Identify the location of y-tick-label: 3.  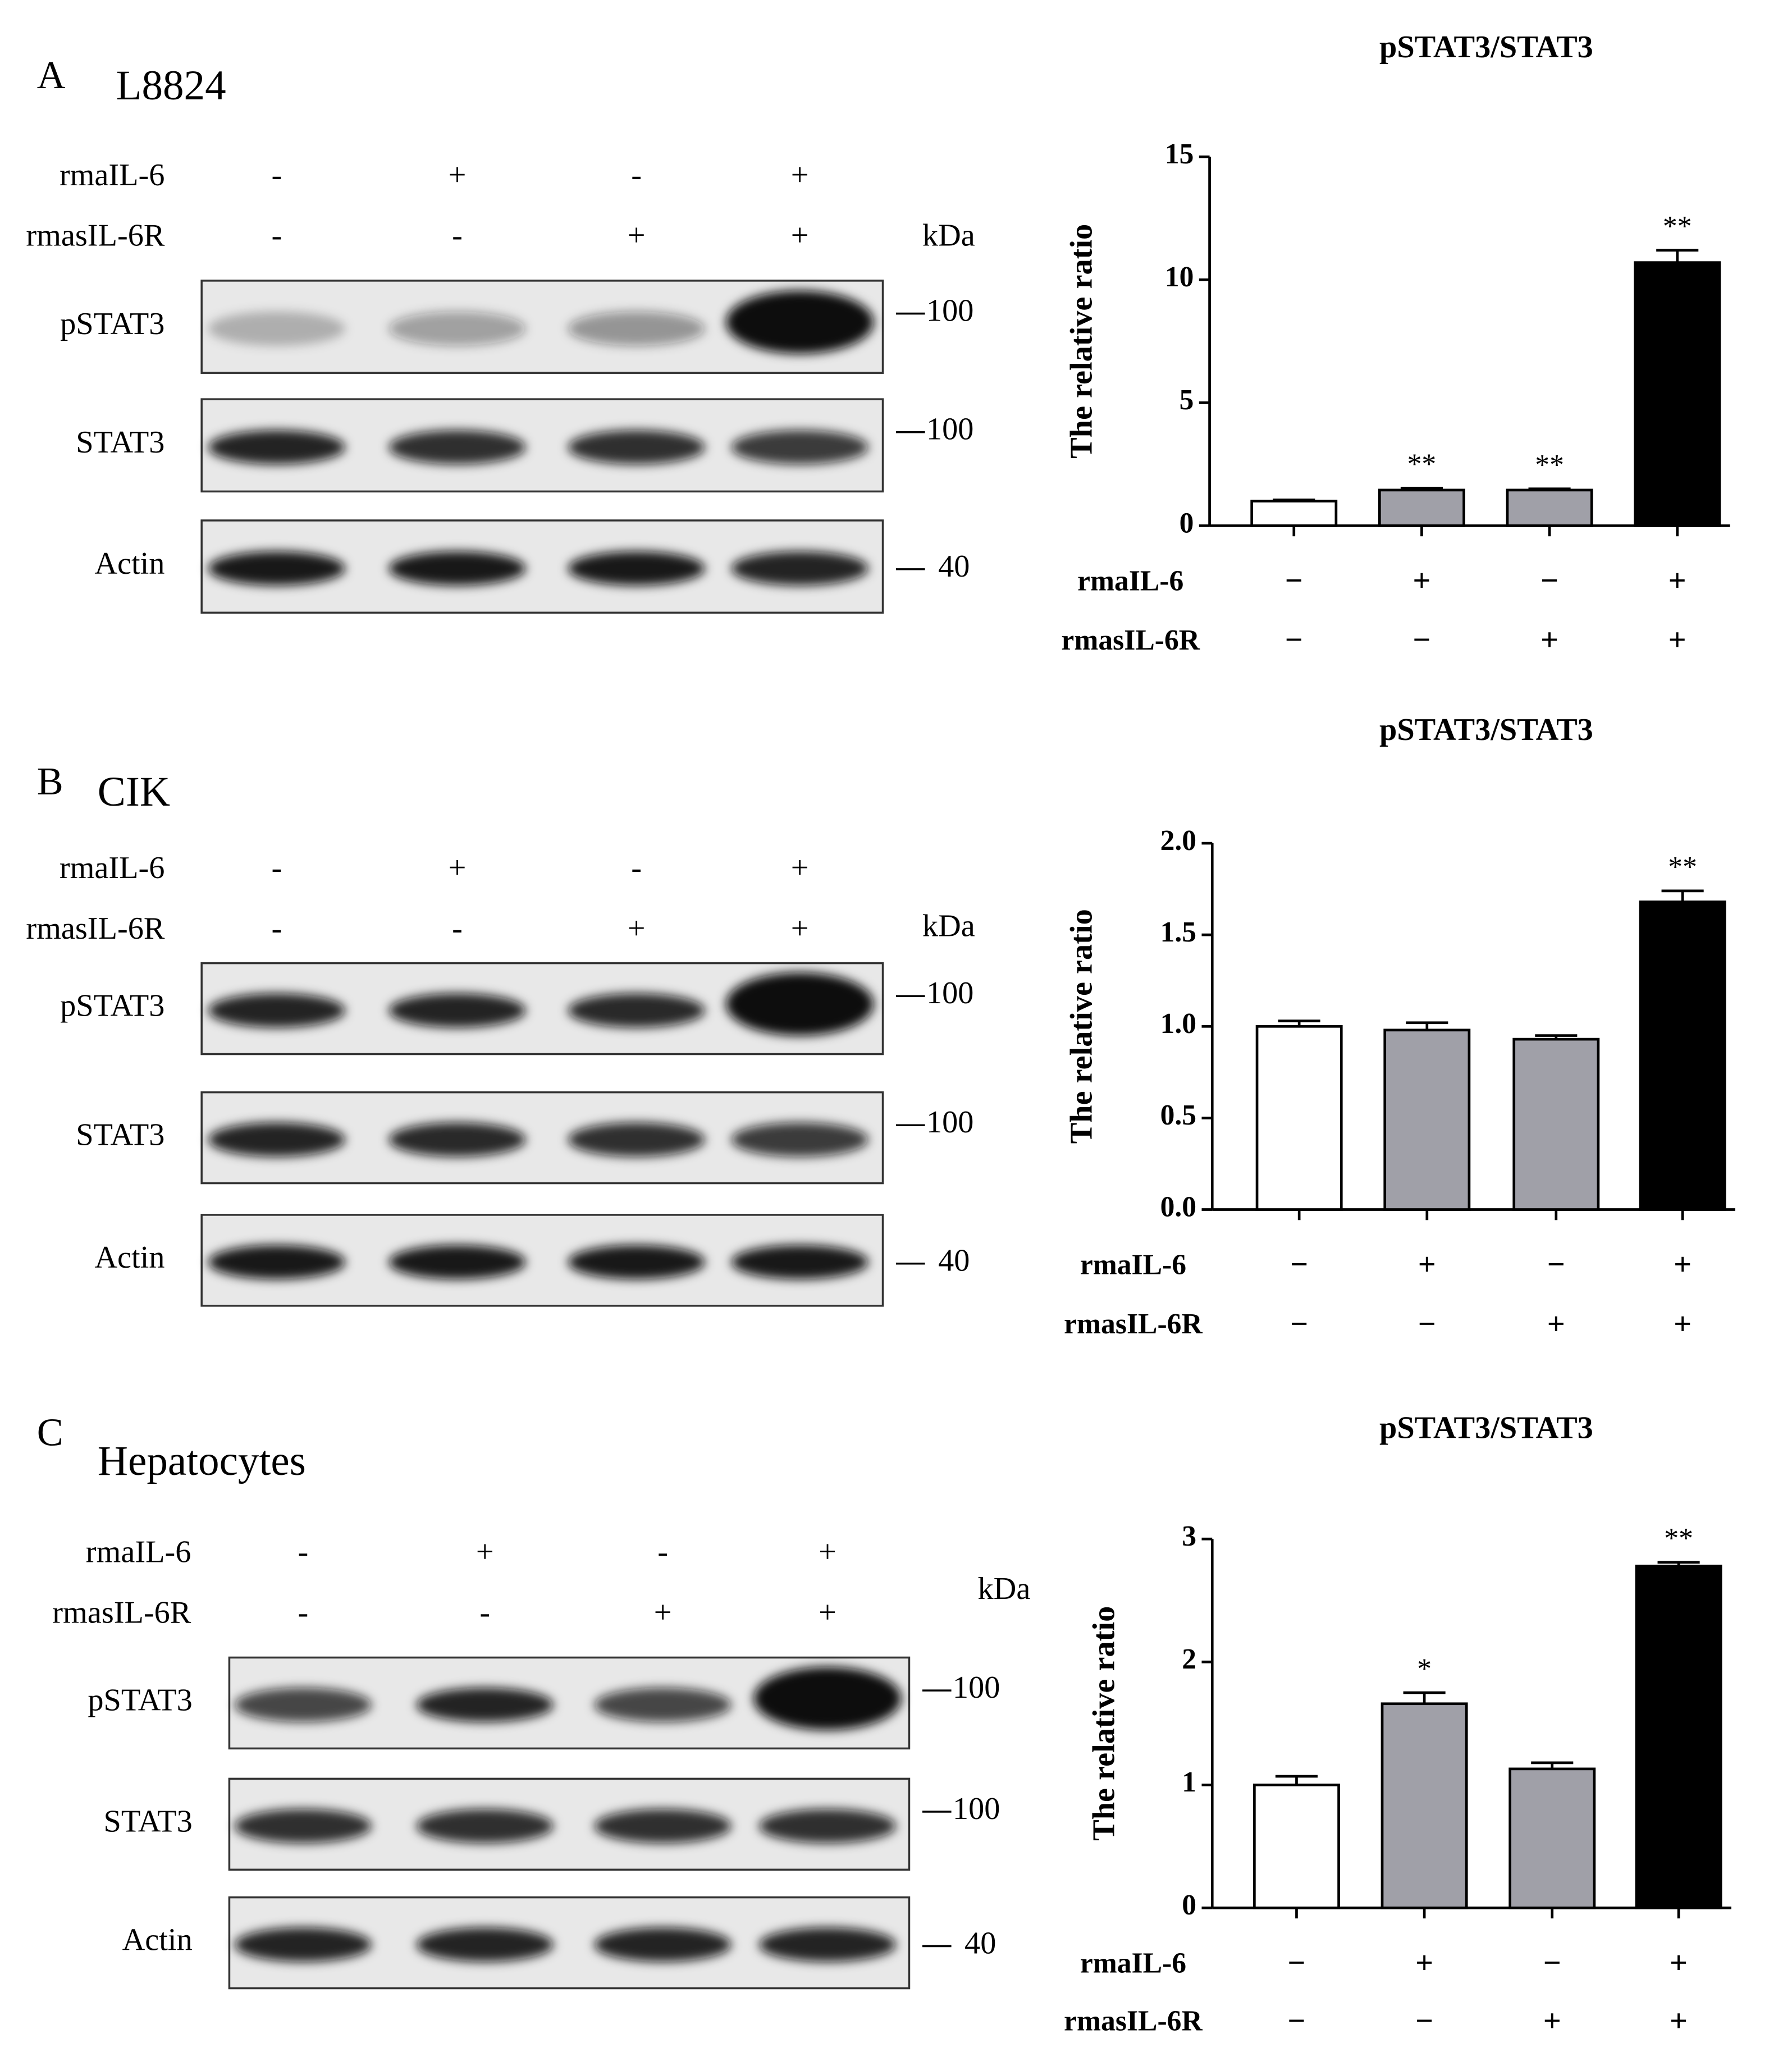
(1189, 1536).